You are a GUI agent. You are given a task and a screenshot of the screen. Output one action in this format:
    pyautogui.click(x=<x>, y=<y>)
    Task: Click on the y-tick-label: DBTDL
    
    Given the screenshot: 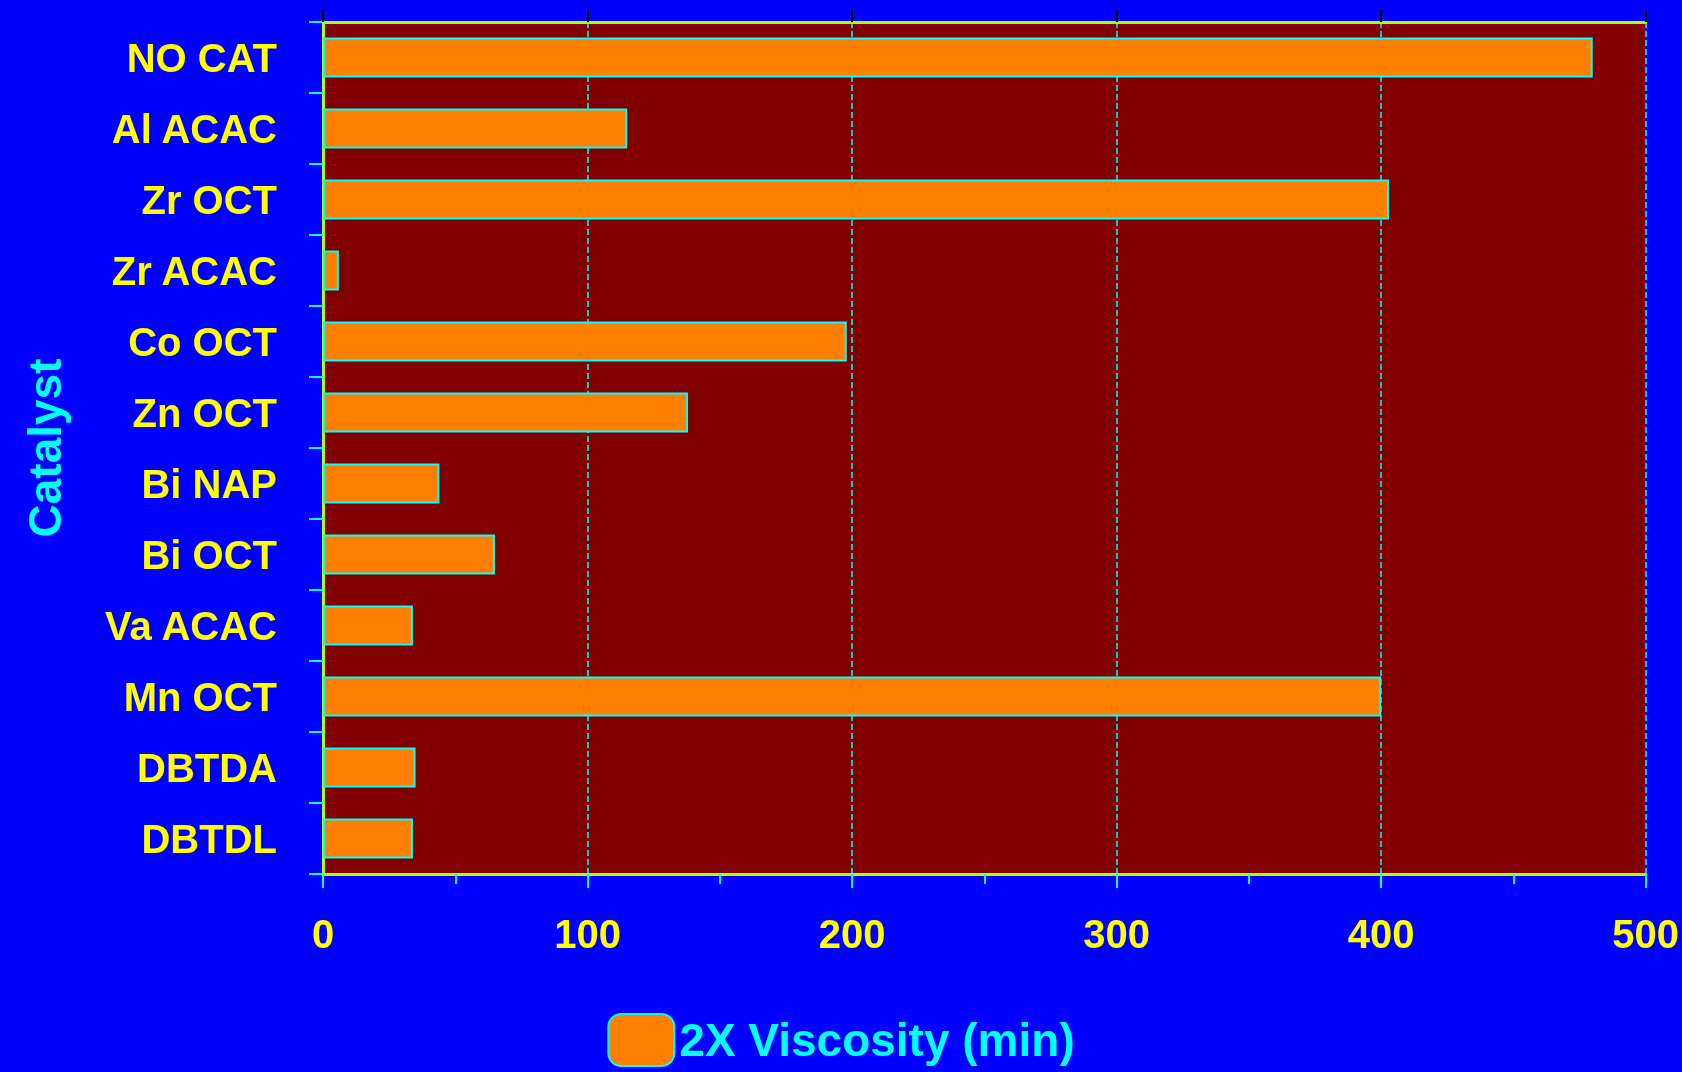 What is the action you would take?
    pyautogui.click(x=209, y=838)
    